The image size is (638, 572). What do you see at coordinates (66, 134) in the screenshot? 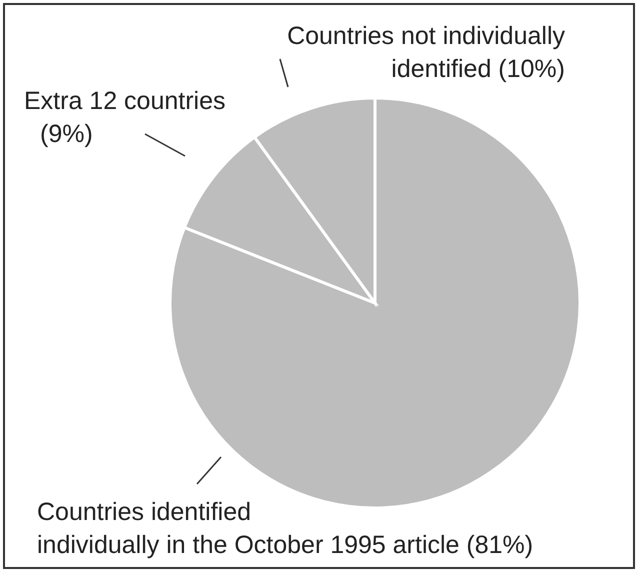
I see `data-label: (9%)` at bounding box center [66, 134].